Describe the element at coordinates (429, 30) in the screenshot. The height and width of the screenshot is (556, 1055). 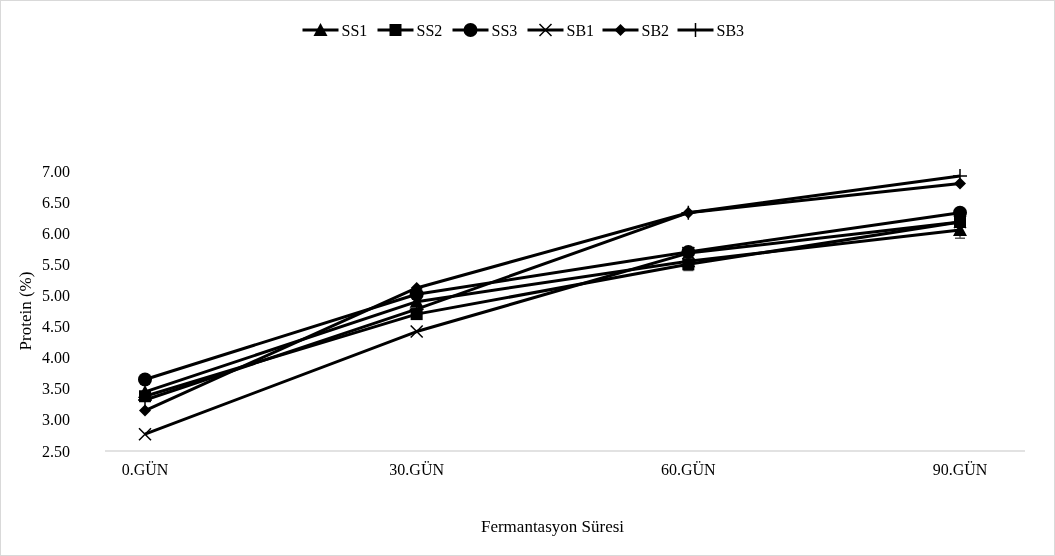
I see `legend-label: SS2` at that location.